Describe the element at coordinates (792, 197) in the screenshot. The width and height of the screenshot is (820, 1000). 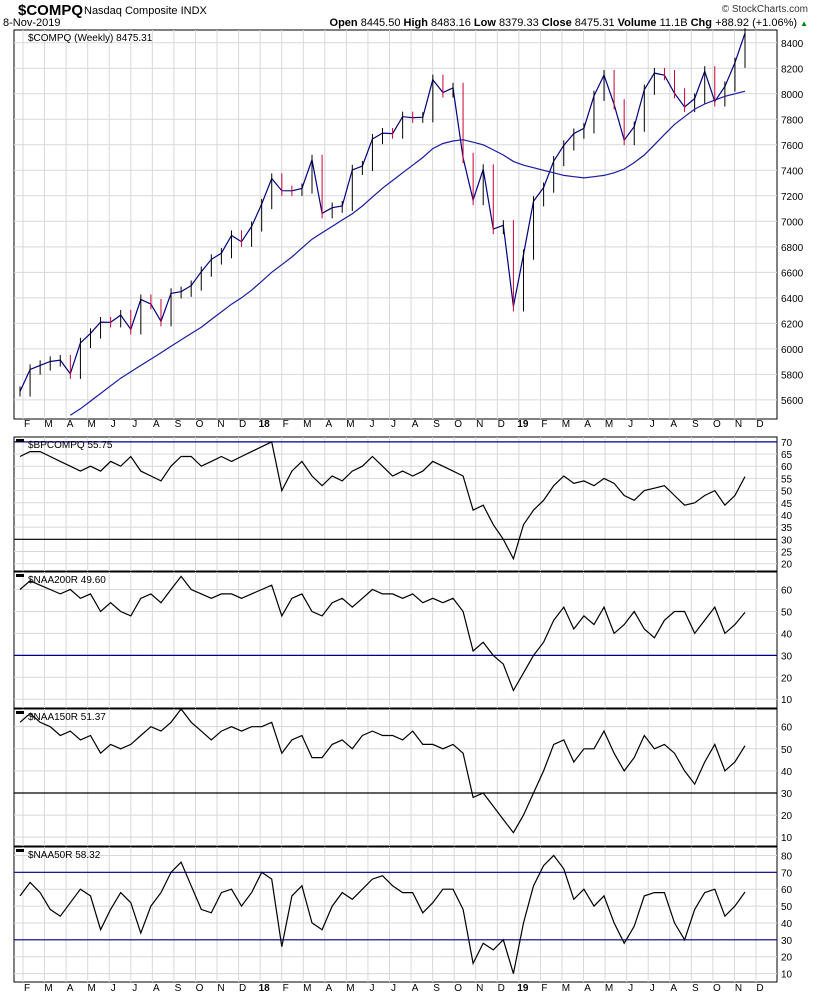
I see `y-tick-label: 7200` at that location.